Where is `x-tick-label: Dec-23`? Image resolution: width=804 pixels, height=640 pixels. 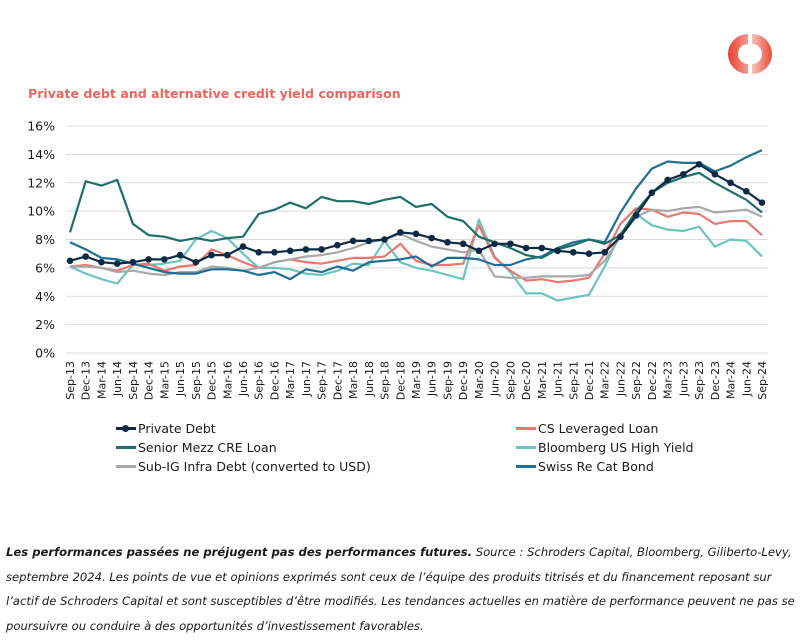 x-tick-label: Dec-23 is located at coordinates (715, 380).